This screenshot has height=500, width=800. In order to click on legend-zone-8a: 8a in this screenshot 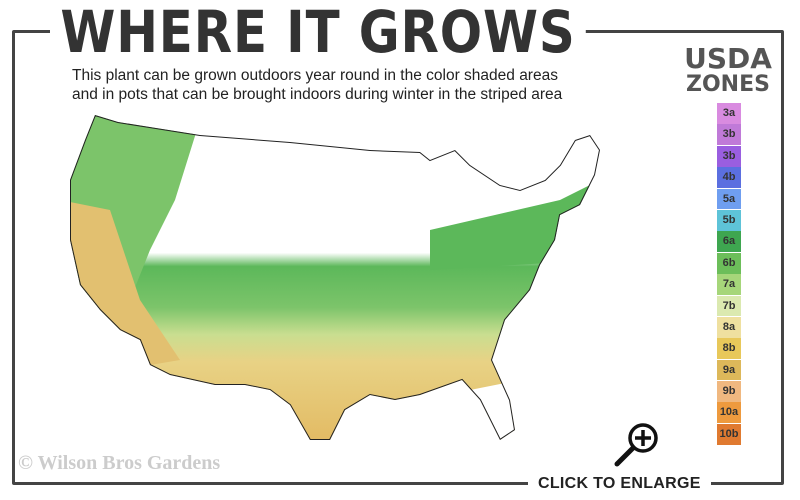, I will do `click(729, 327)`.